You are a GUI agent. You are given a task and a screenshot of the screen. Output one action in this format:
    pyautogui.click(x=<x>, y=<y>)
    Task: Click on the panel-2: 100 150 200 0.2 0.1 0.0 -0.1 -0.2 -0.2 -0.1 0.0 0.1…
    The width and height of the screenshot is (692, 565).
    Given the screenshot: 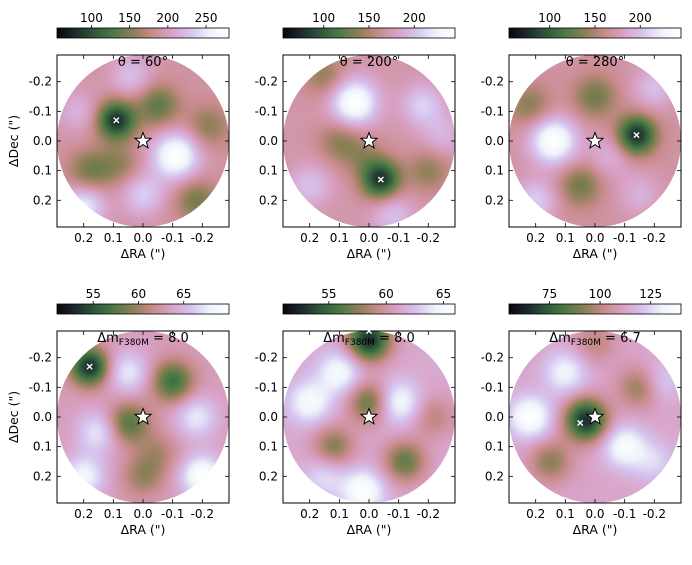 What is the action you would take?
    pyautogui.click(x=355, y=136)
    